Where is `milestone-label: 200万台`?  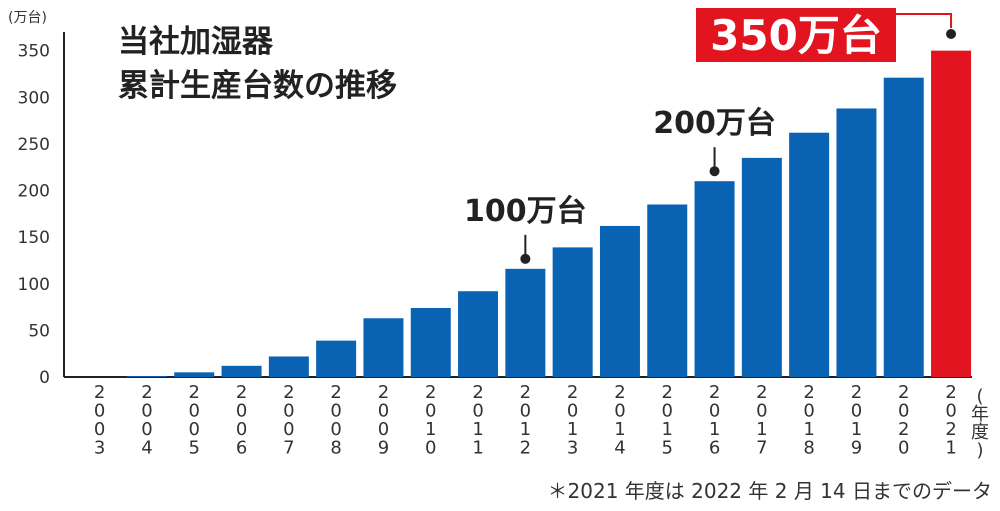 milestone-label: 200万台 is located at coordinates (714, 123).